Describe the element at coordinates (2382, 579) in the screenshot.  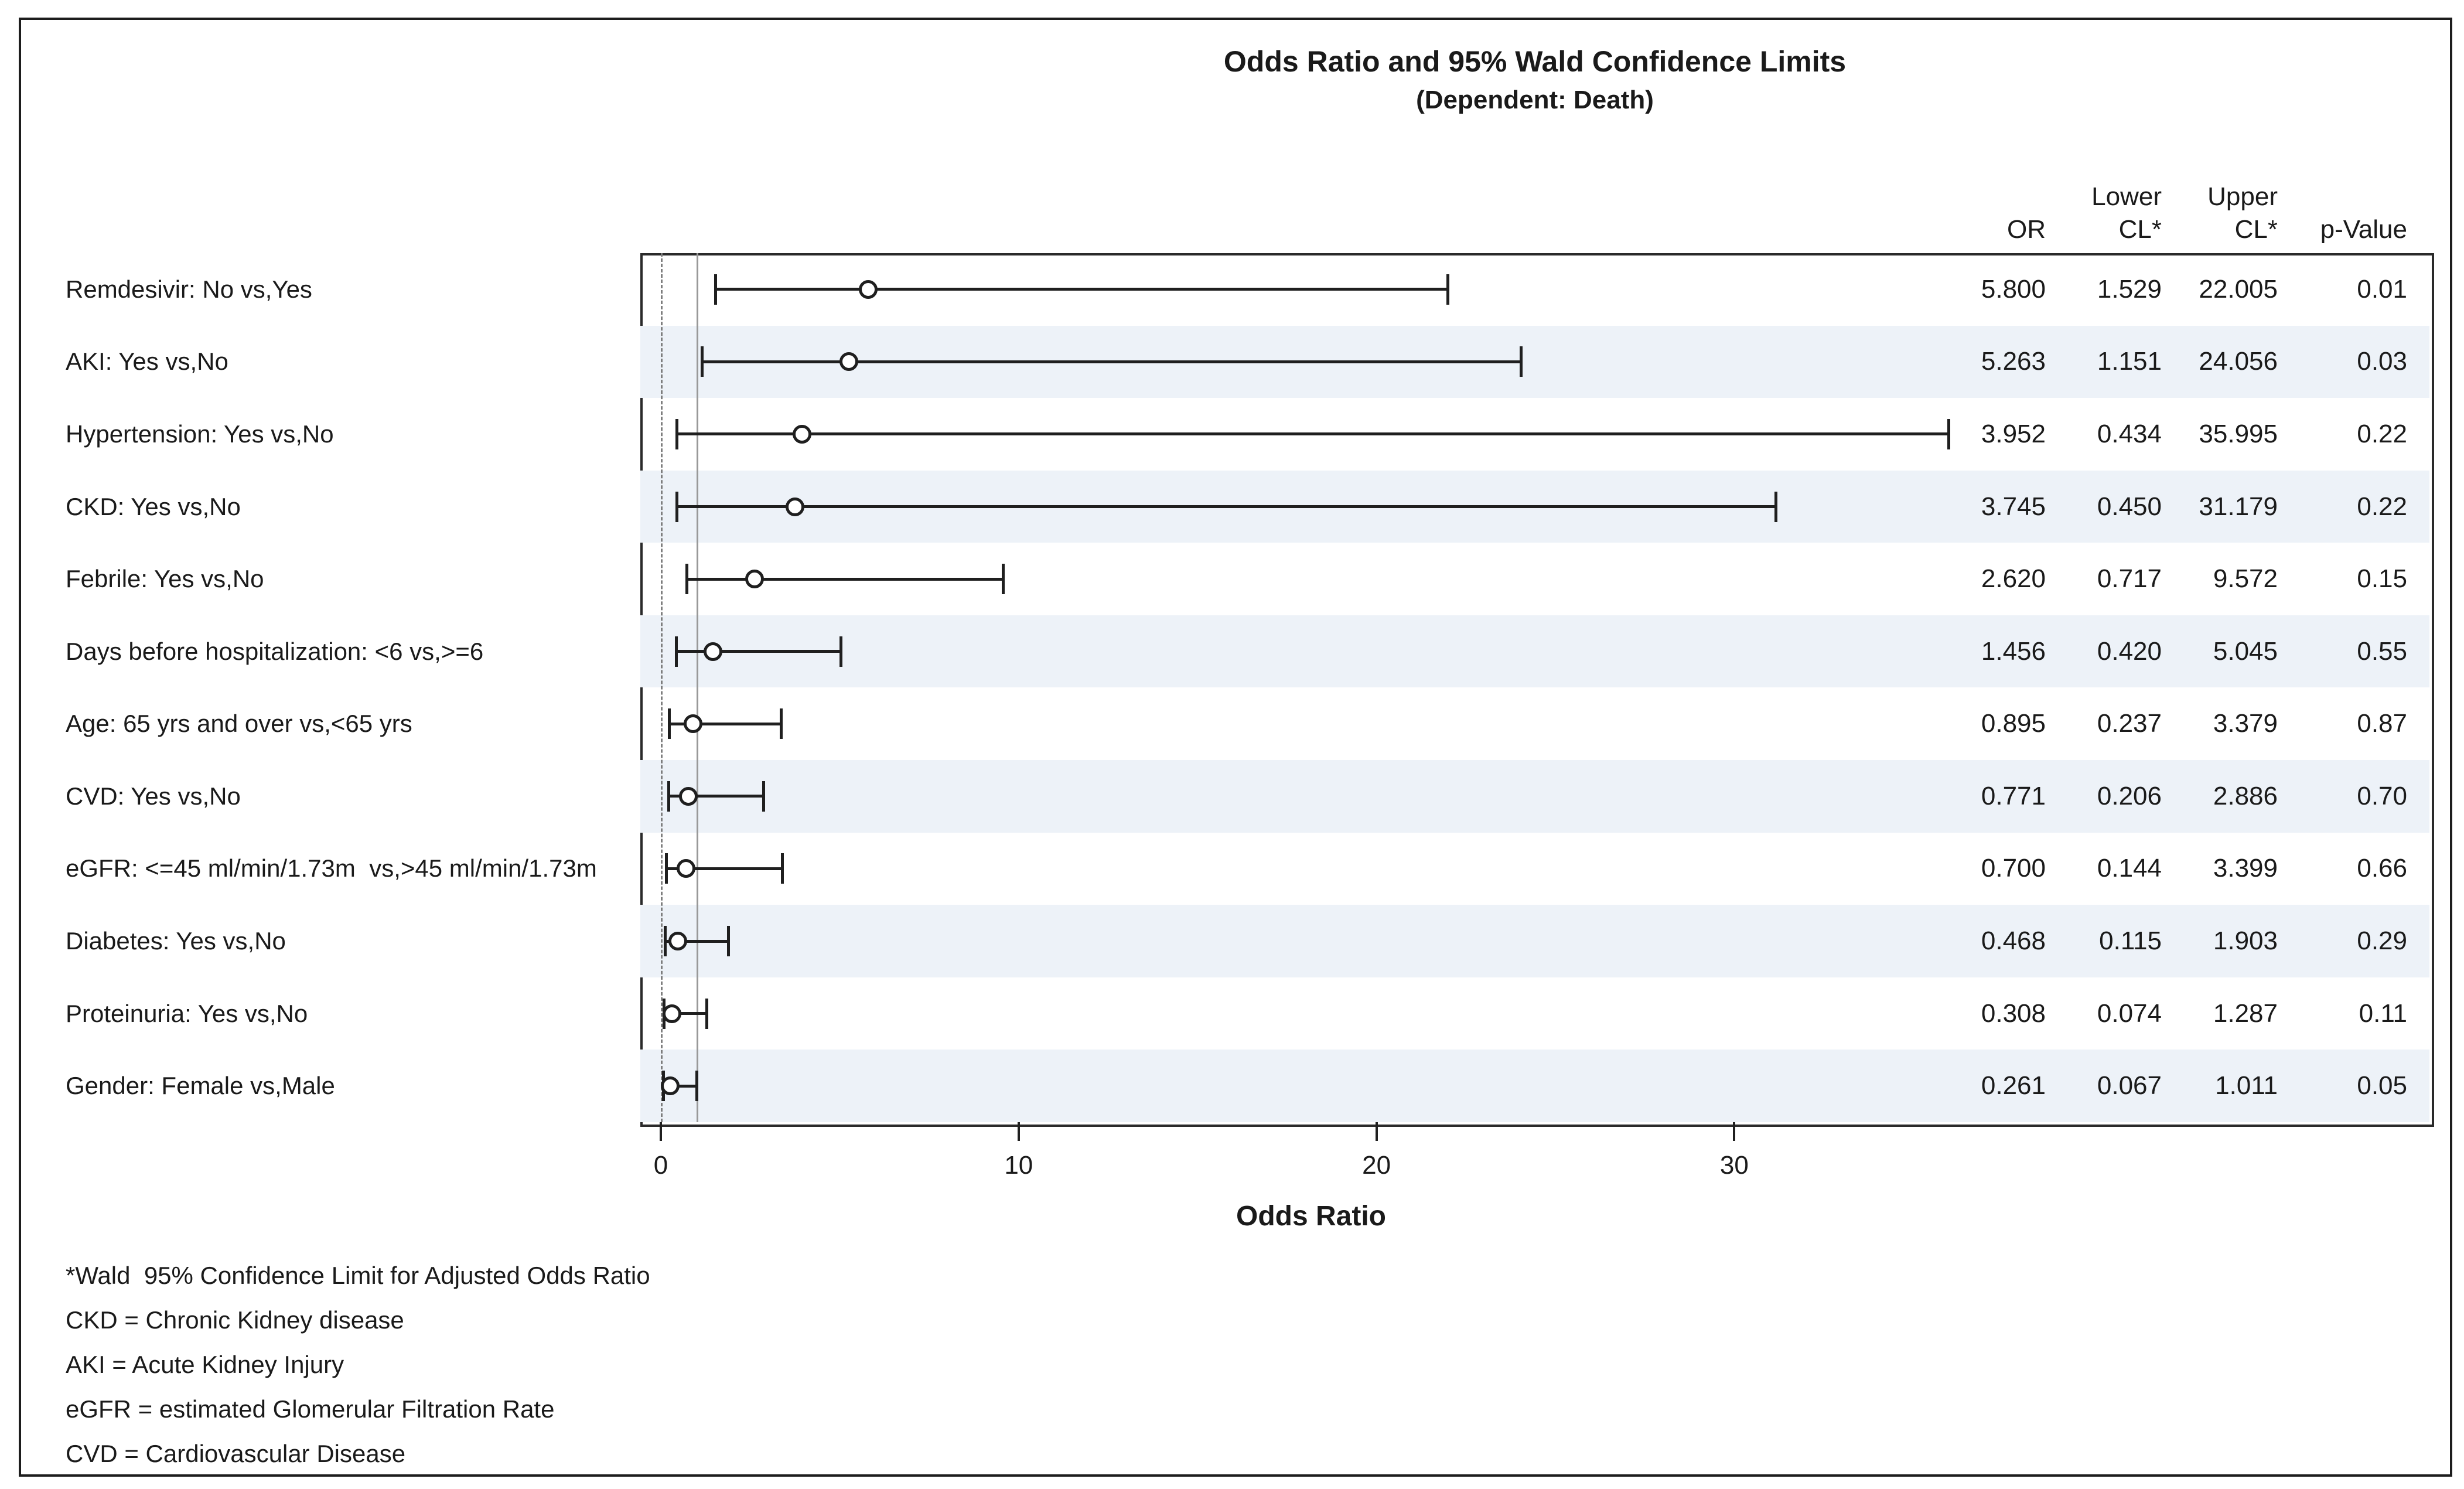
I see `p-value: 0.15` at that location.